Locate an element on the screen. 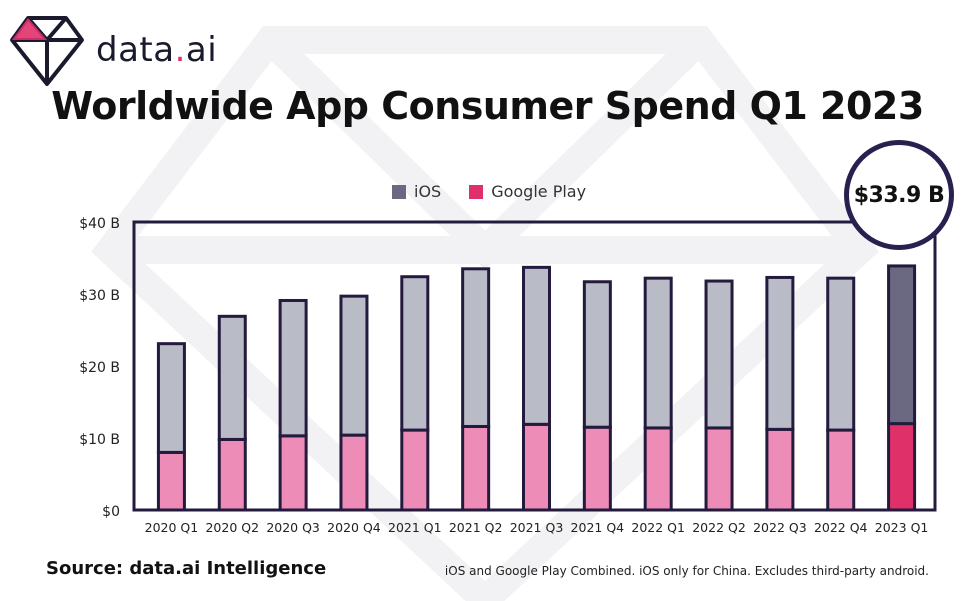 The height and width of the screenshot is (601, 975). brand-logo: data.ai is located at coordinates (112, 50).